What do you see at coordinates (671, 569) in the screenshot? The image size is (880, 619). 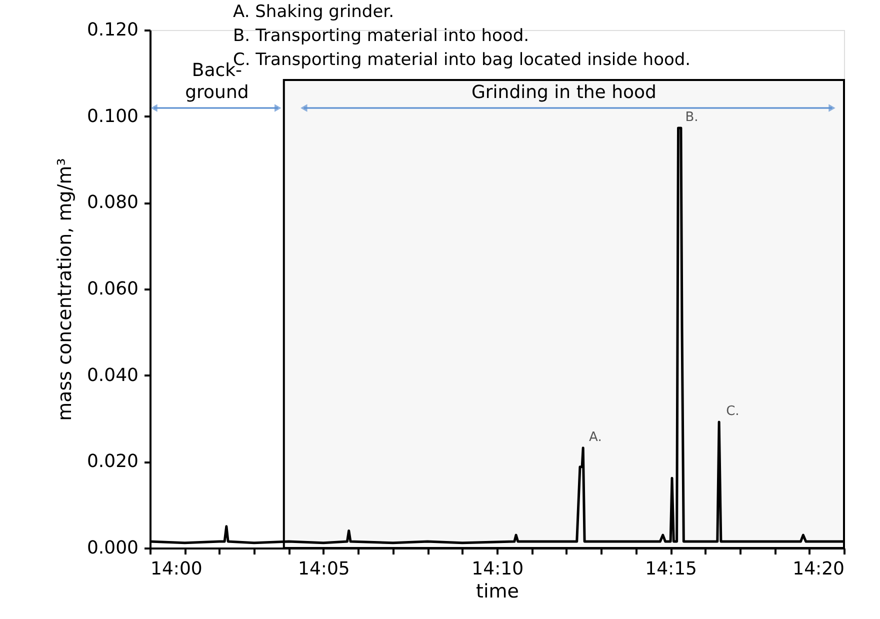 I see `x-tick-label: 14:15` at bounding box center [671, 569].